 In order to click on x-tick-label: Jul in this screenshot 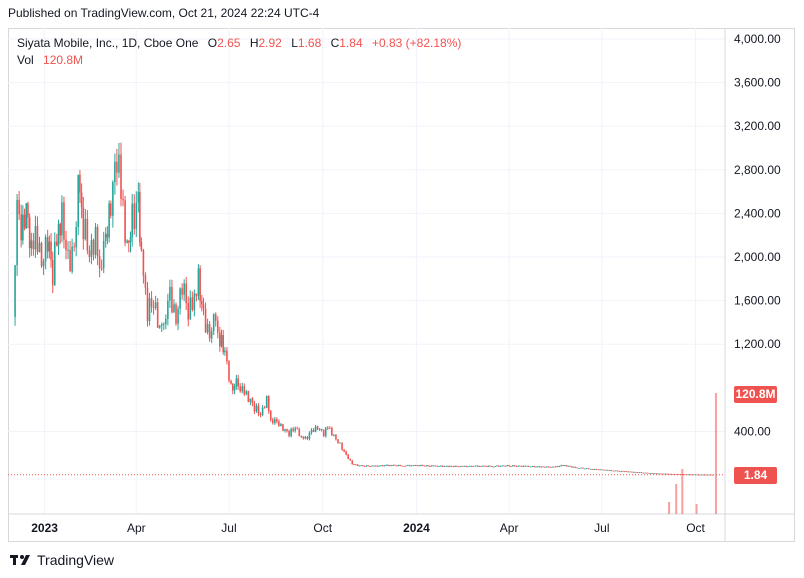, I will do `click(601, 528)`.